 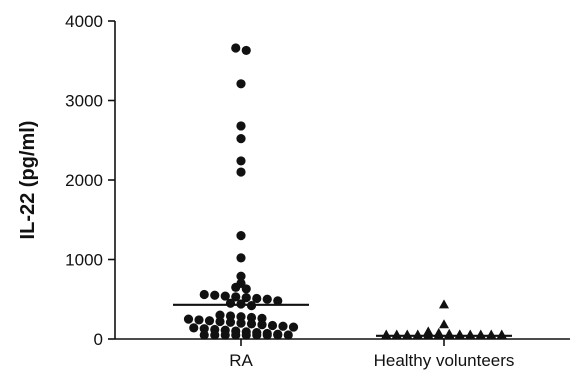 I want to click on y-tick-label: 2000, so click(x=84, y=180).